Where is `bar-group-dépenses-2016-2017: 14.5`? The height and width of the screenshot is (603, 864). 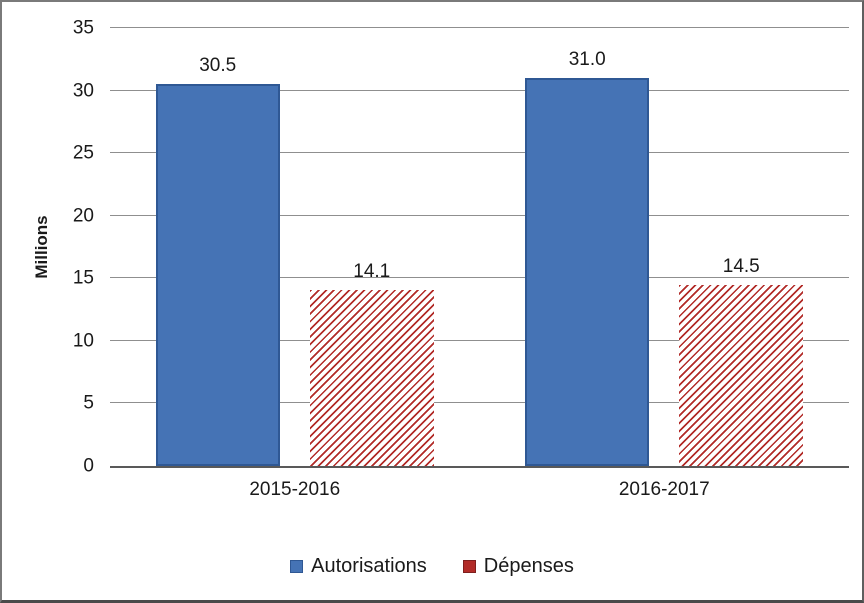 bar-group-dépenses-2016-2017: 14.5 is located at coordinates (741, 247).